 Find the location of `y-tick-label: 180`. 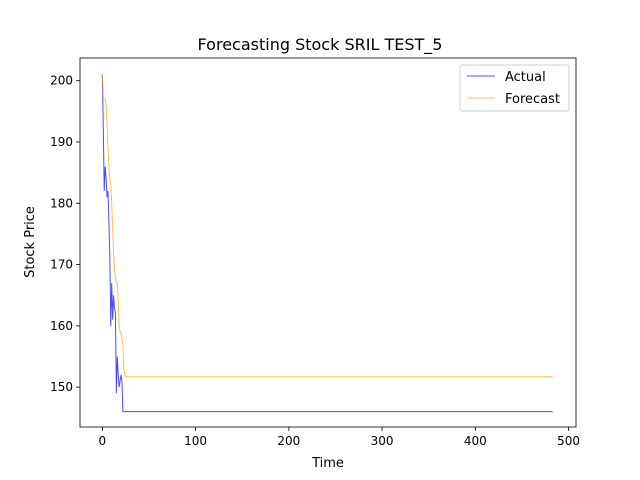

y-tick-label: 180 is located at coordinates (61, 203).